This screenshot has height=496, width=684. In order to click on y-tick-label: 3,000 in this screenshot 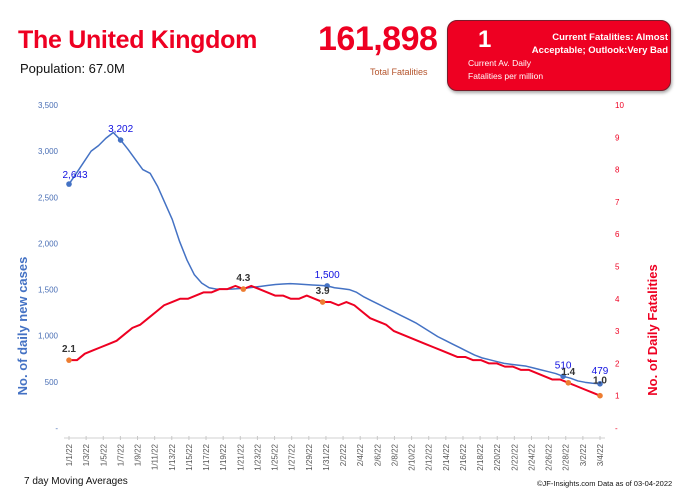, I will do `click(48, 151)`.